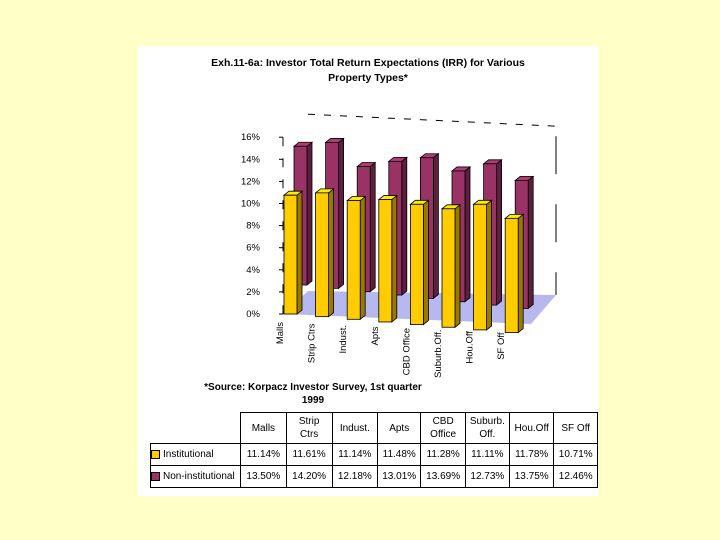 The height and width of the screenshot is (540, 720). What do you see at coordinates (531, 476) in the screenshot?
I see `table-cell-hou-off: 13.75%` at bounding box center [531, 476].